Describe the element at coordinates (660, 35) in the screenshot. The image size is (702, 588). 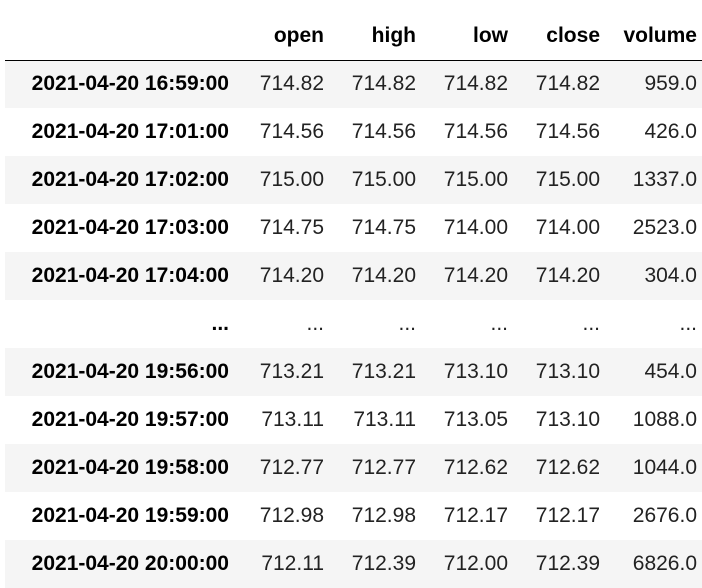
I see `column-header-volume: volume` at that location.